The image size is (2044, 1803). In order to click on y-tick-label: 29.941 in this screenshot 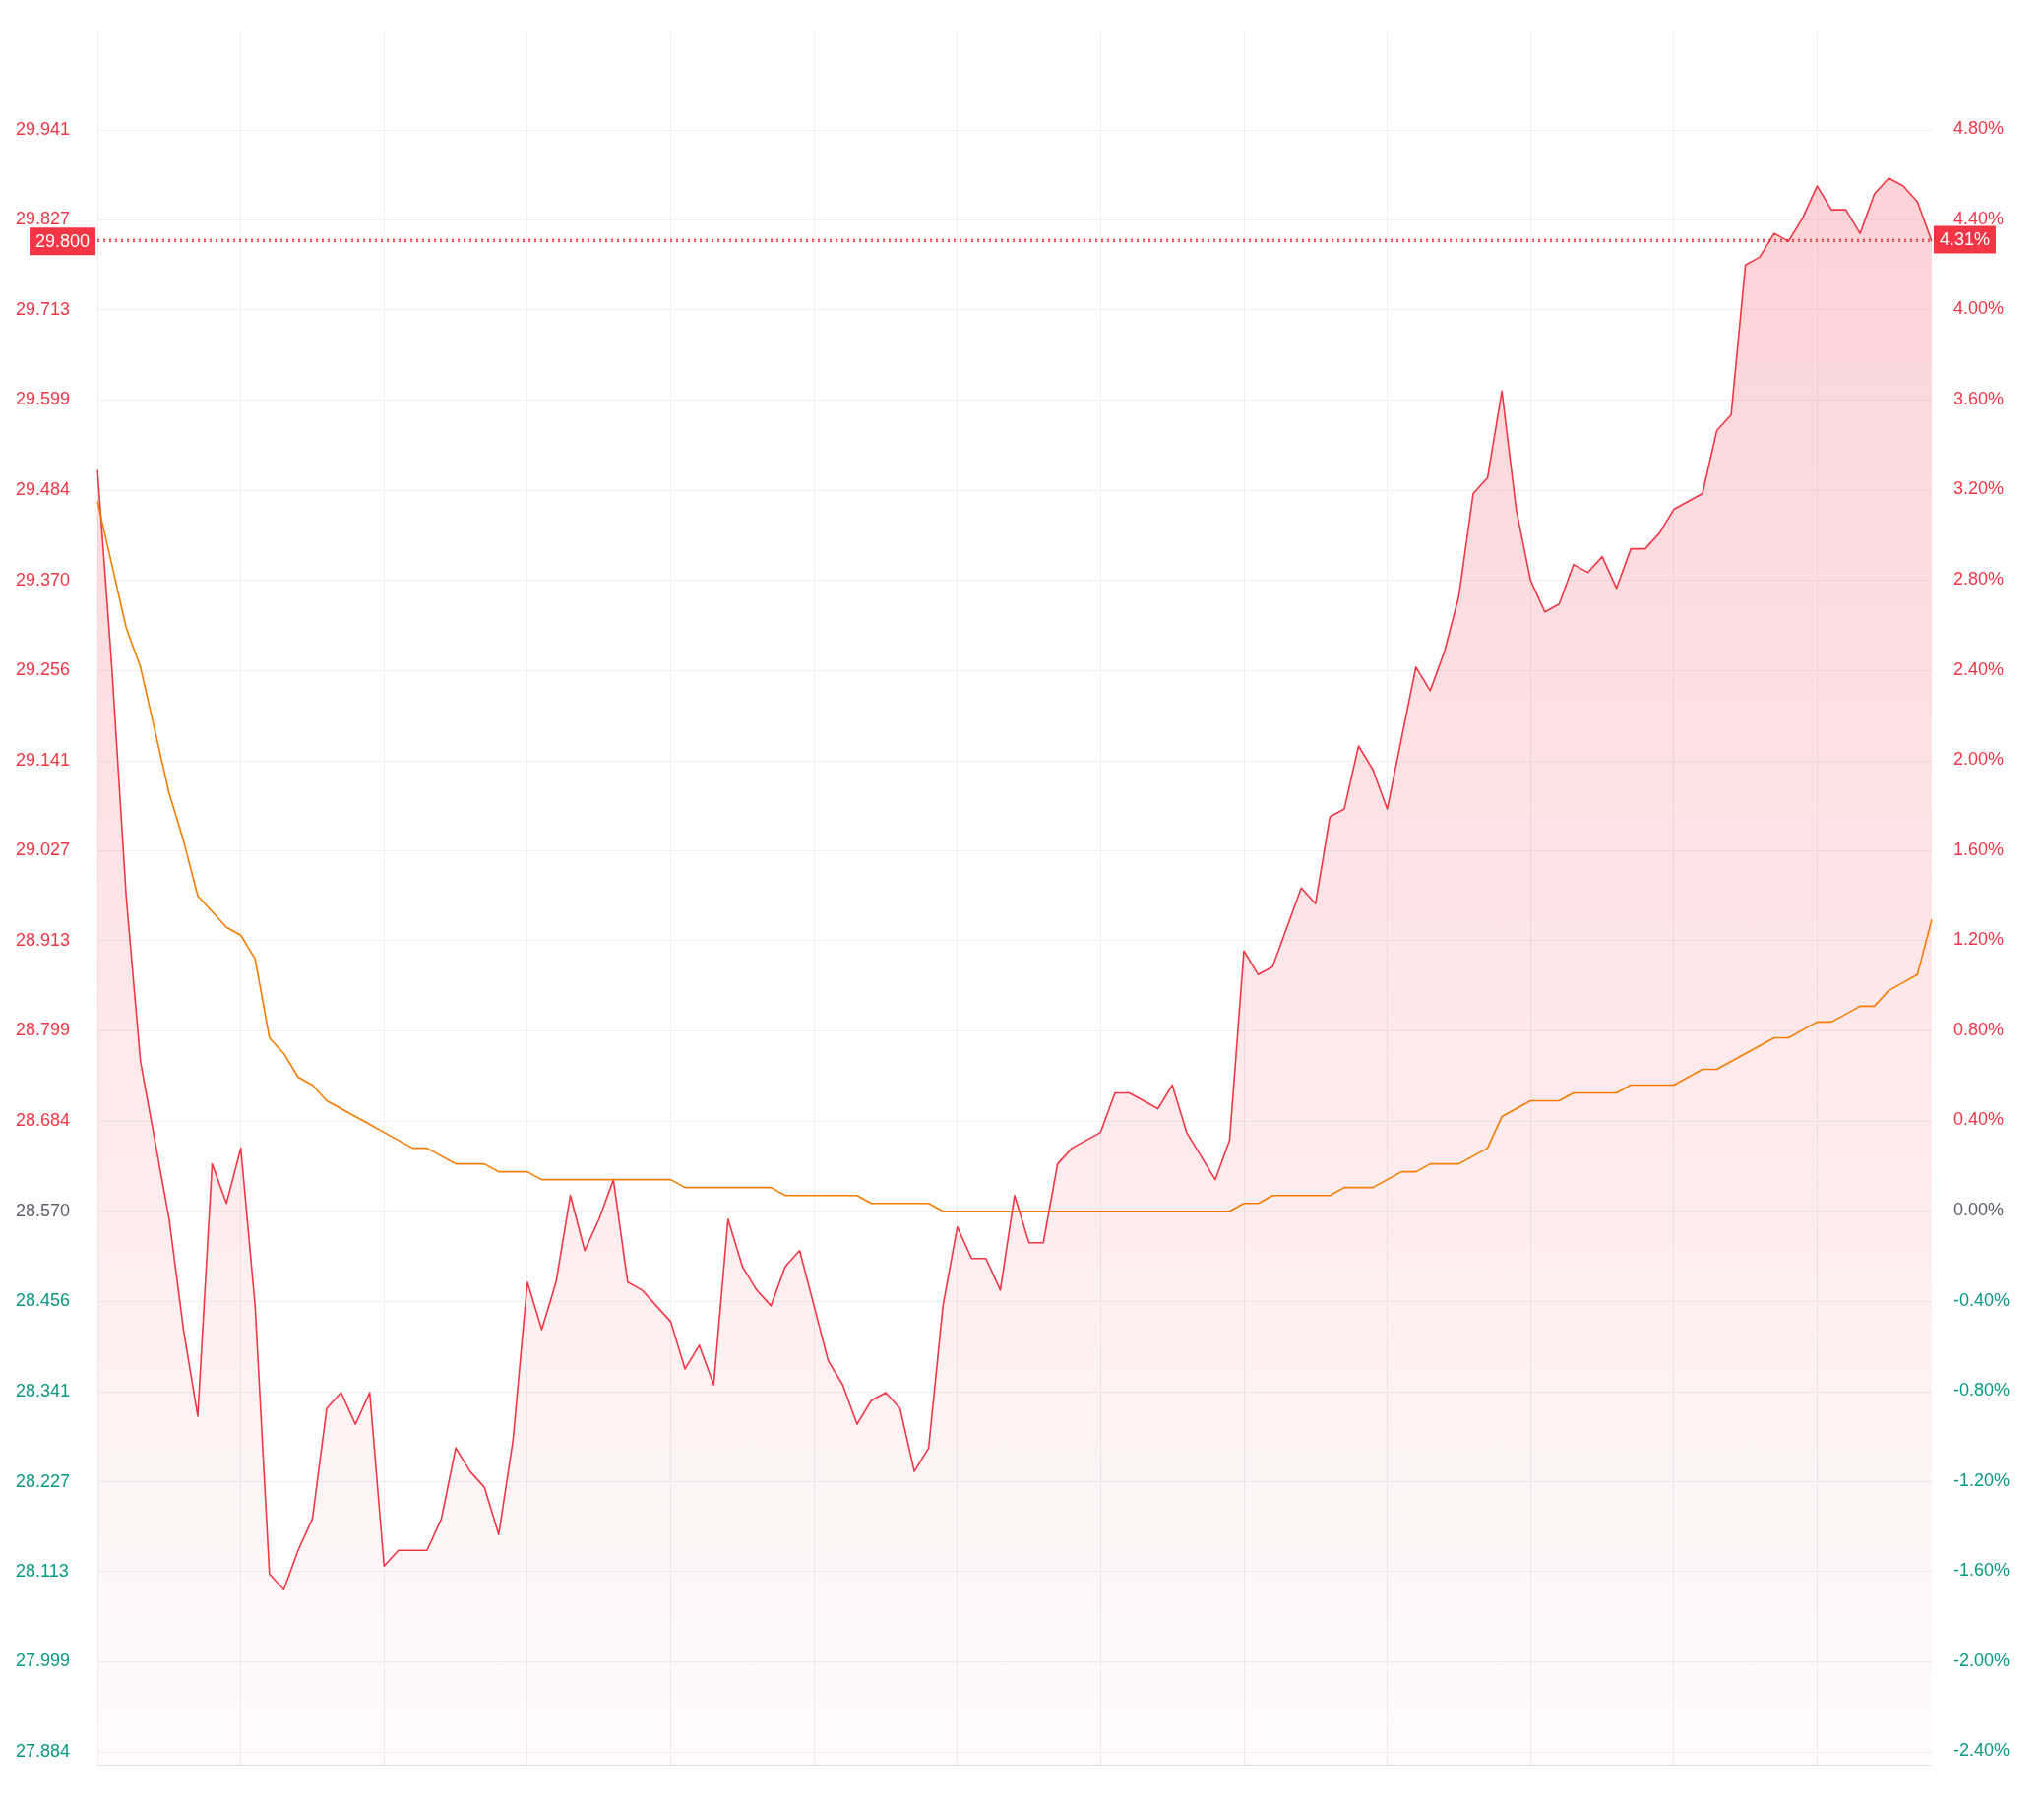, I will do `click(43, 129)`.